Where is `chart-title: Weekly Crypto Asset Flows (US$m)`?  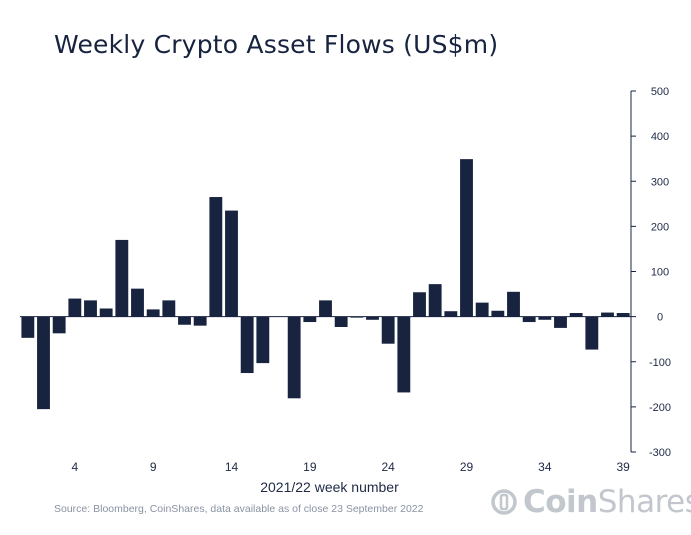
chart-title: Weekly Crypto Asset Flows (US$m) is located at coordinates (276, 44).